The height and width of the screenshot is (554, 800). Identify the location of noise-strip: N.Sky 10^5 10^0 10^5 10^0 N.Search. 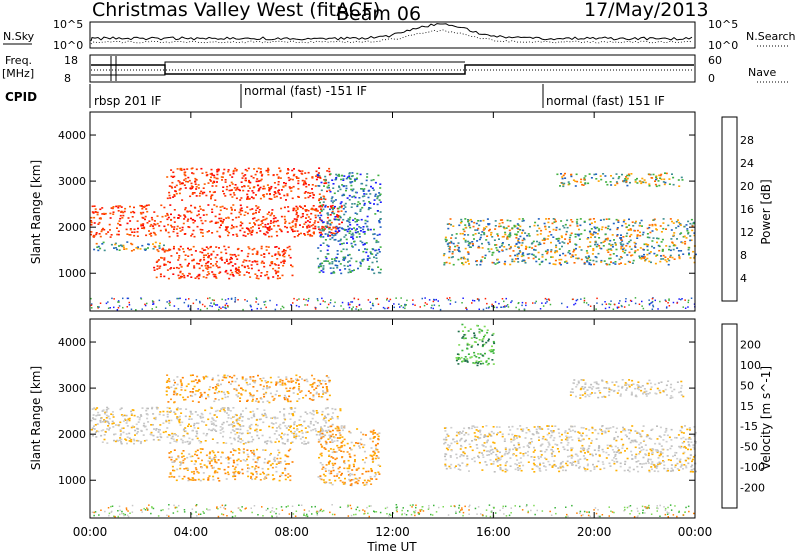
(399, 35).